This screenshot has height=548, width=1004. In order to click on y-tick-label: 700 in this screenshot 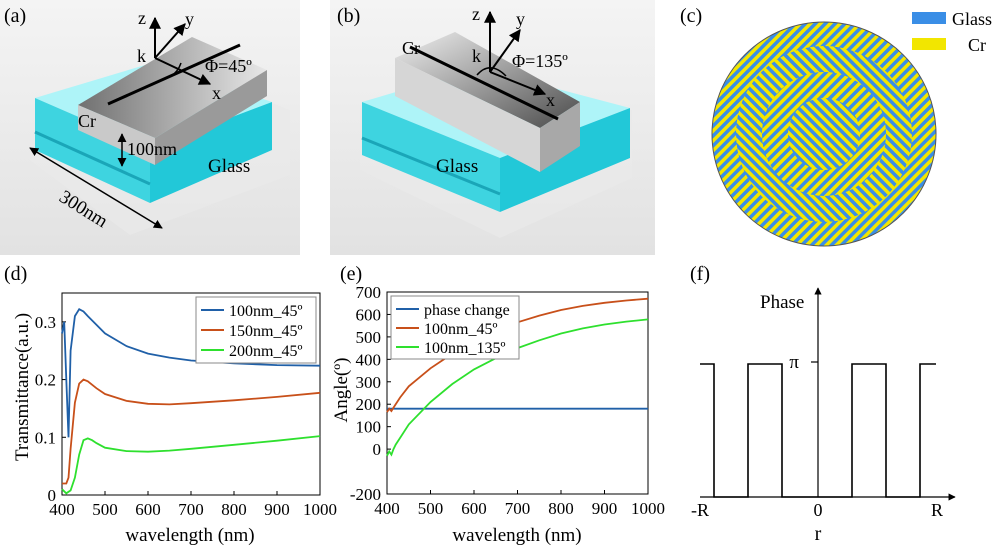, I will do `click(369, 292)`.